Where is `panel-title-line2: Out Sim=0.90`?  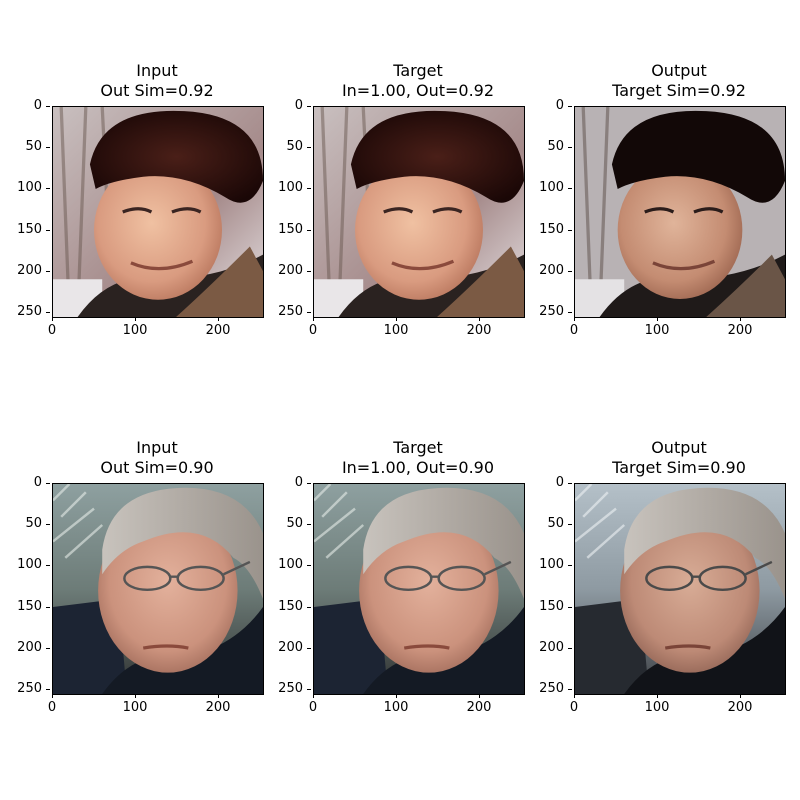 panel-title-line2: Out Sim=0.90 is located at coordinates (157, 467).